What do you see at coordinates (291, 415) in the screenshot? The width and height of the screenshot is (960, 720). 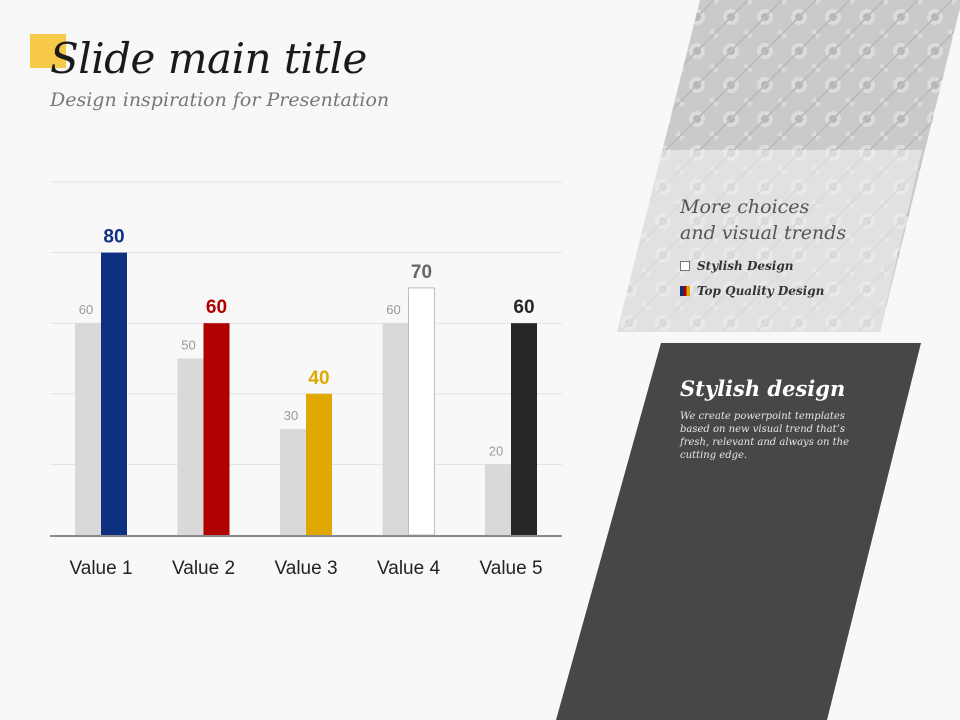 I see `data-label-series-1: 30` at bounding box center [291, 415].